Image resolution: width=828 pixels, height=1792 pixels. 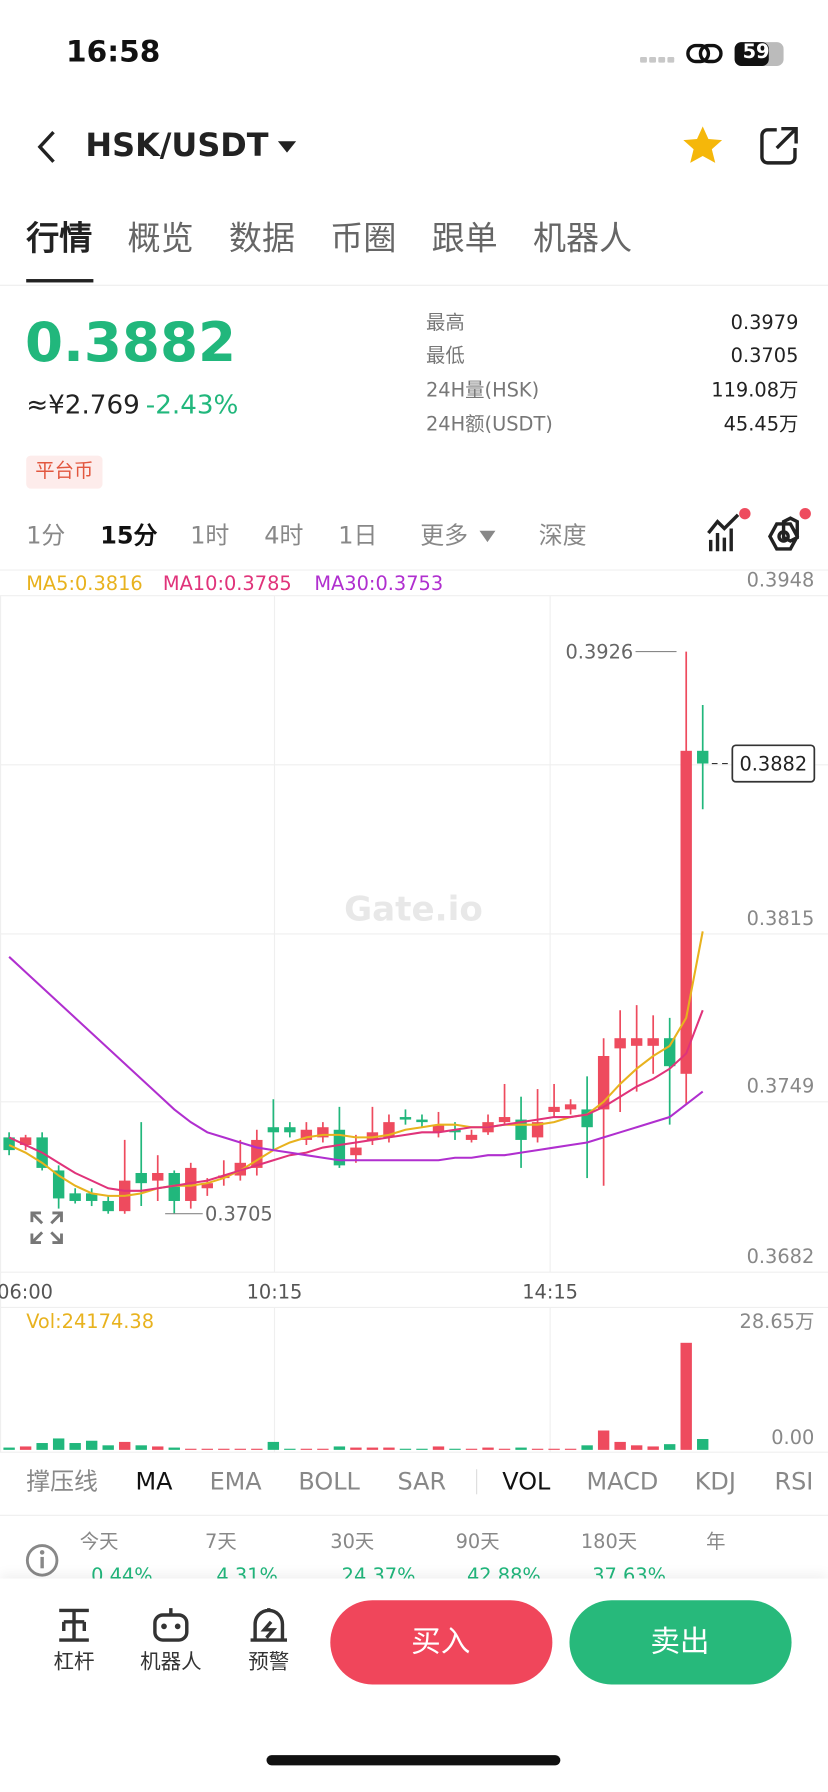 I want to click on indicator: 撑压线, so click(x=62, y=1482).